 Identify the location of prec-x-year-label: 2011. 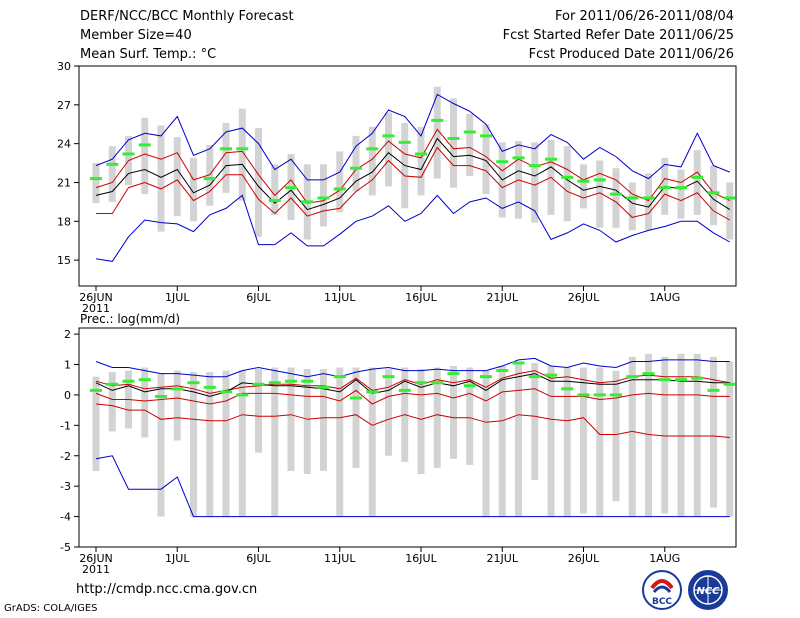
(96, 569).